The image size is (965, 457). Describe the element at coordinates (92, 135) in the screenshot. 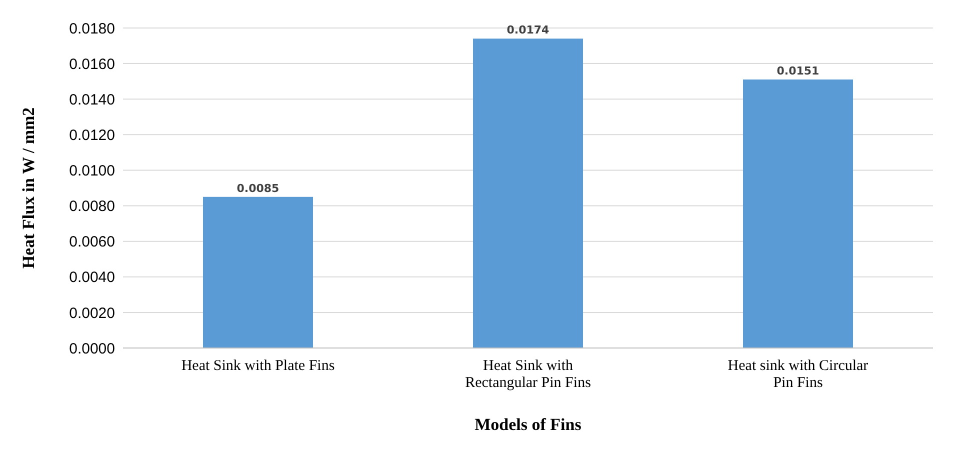

I see `y-tick-label: 0.0120` at that location.